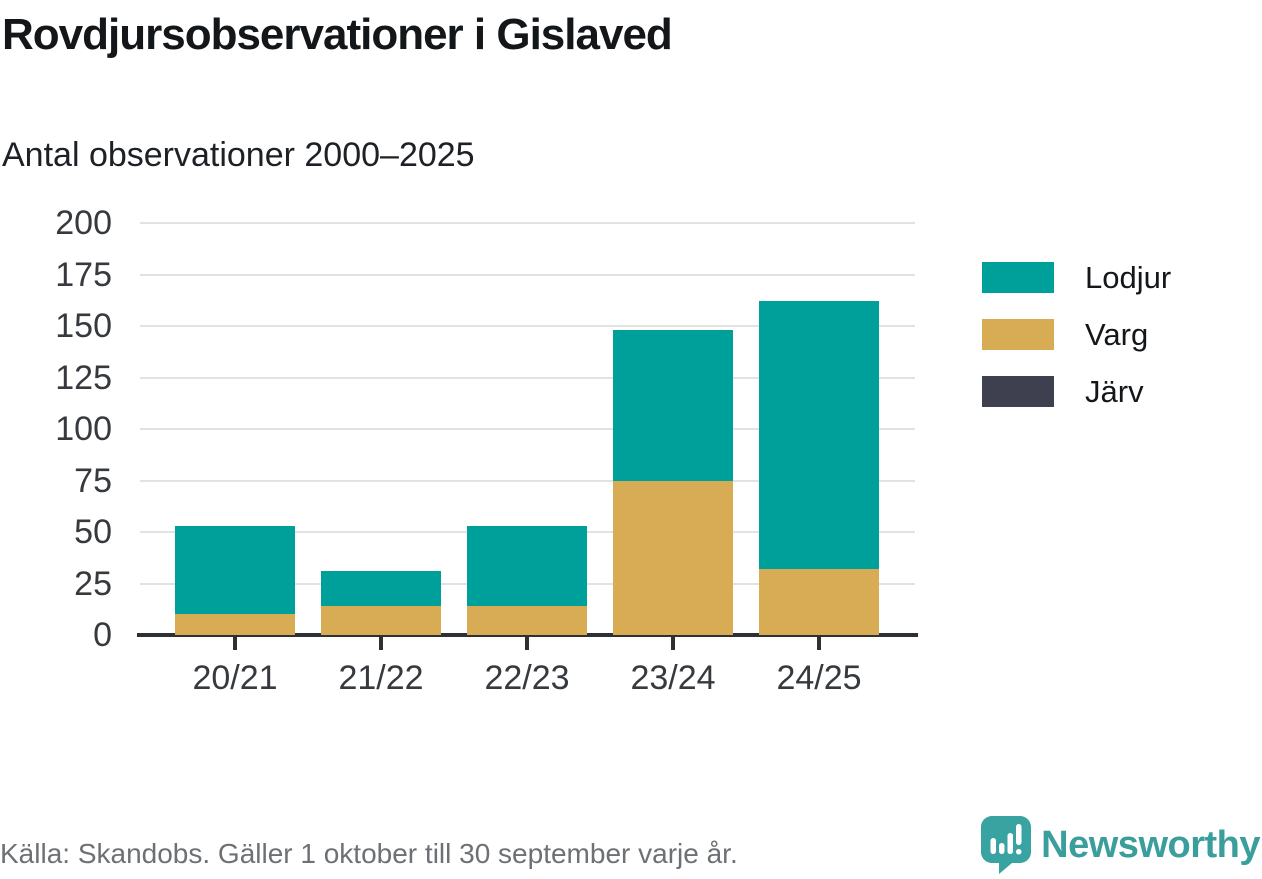 This screenshot has width=1262, height=879. I want to click on y-axis-label-150: 150, so click(83, 326).